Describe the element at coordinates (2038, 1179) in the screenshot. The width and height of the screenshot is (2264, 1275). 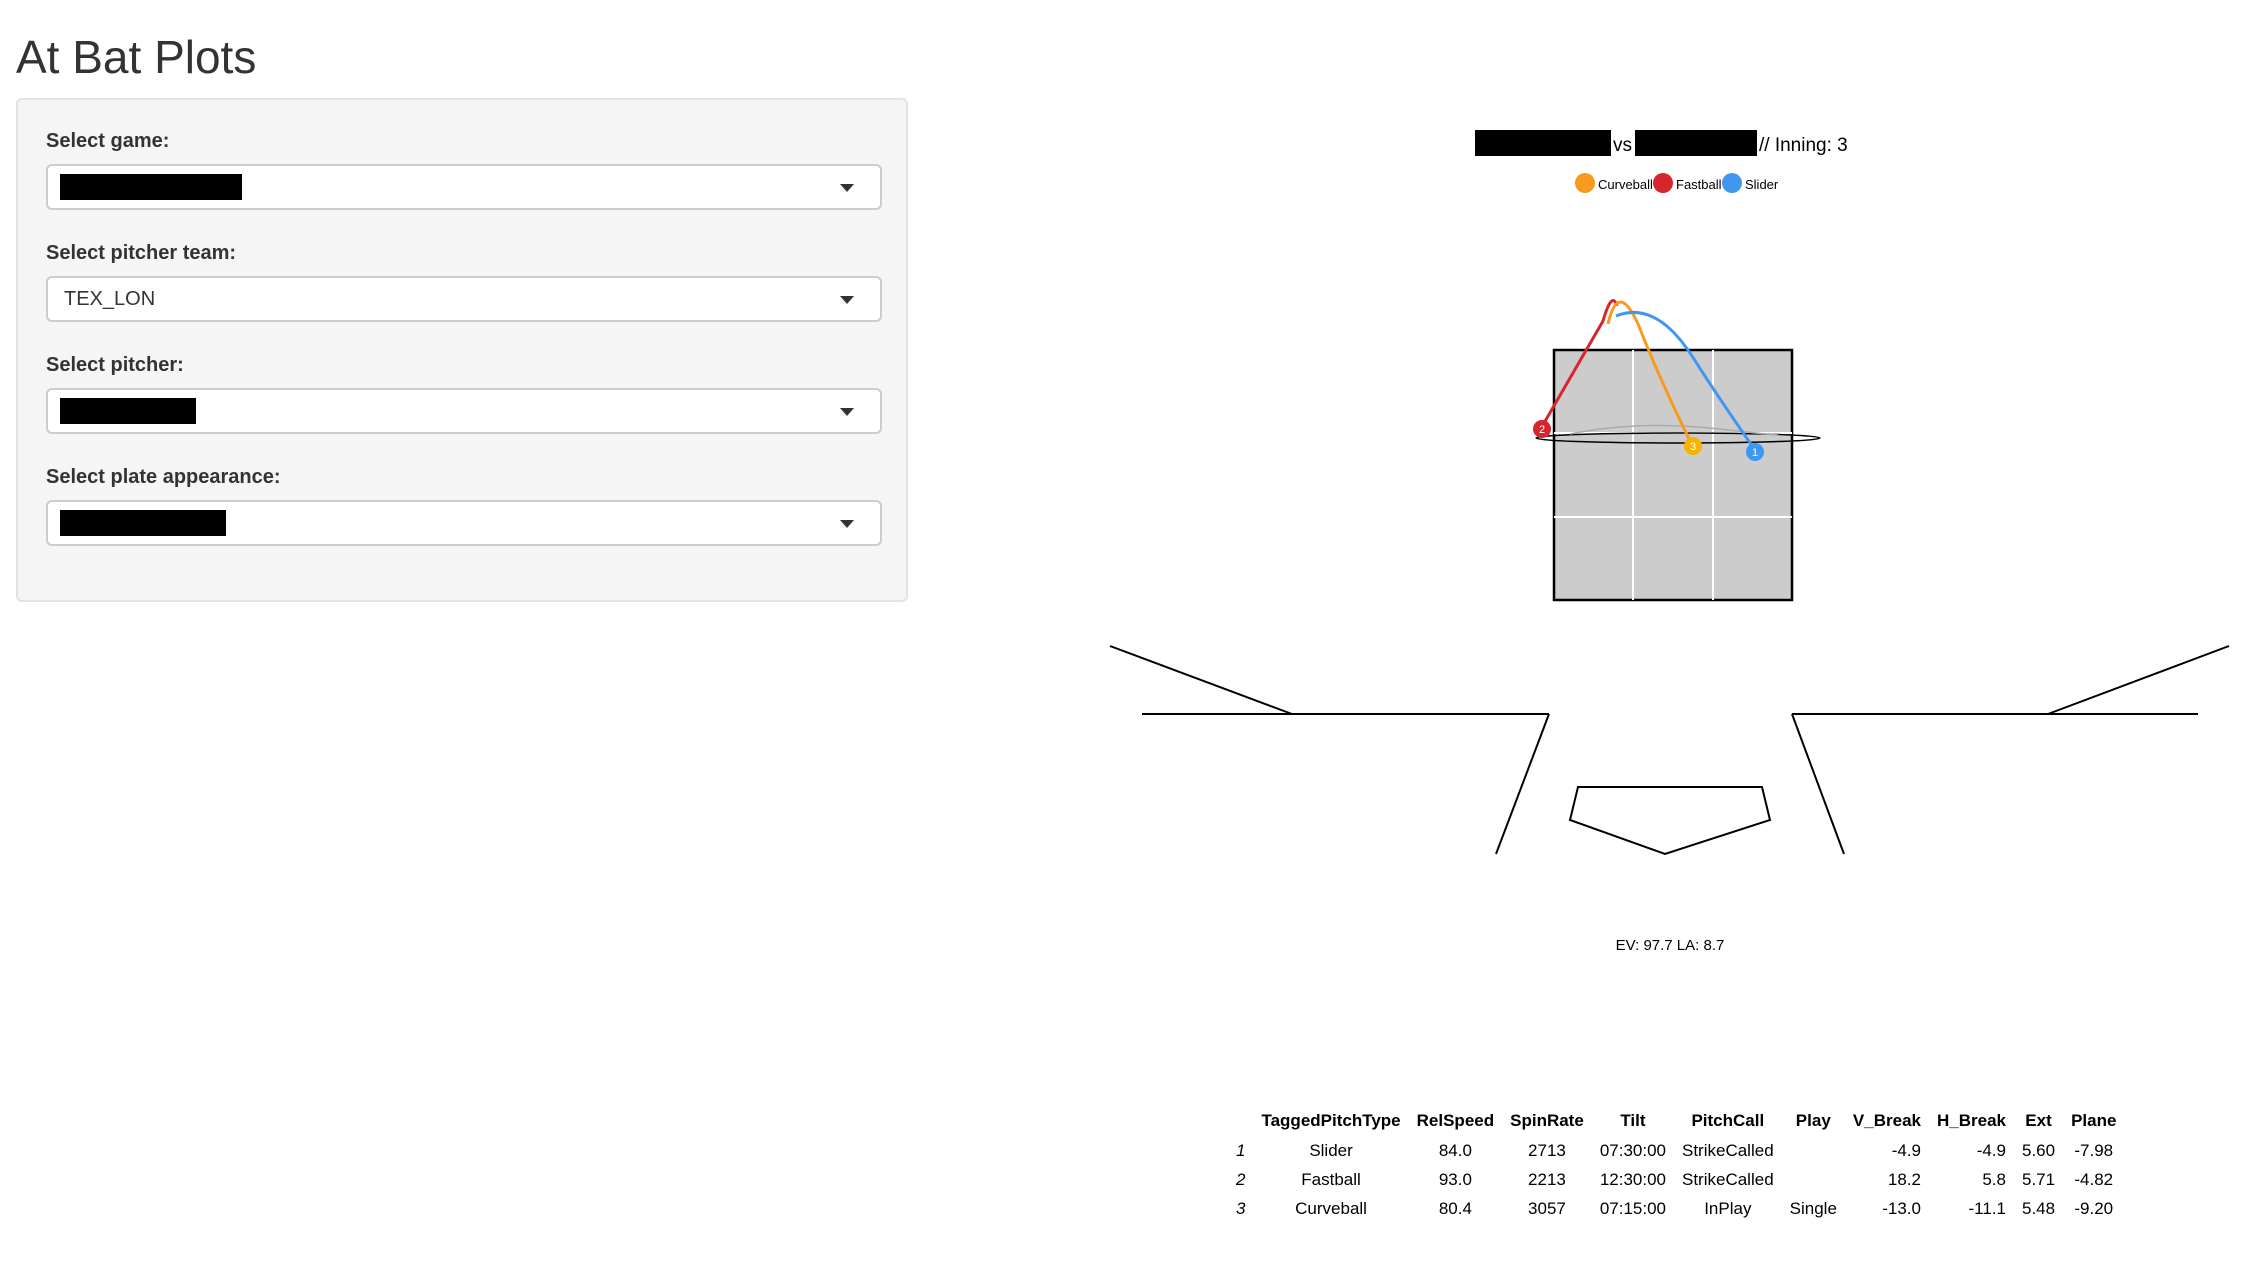
I see `table-cell: 5.71` at that location.